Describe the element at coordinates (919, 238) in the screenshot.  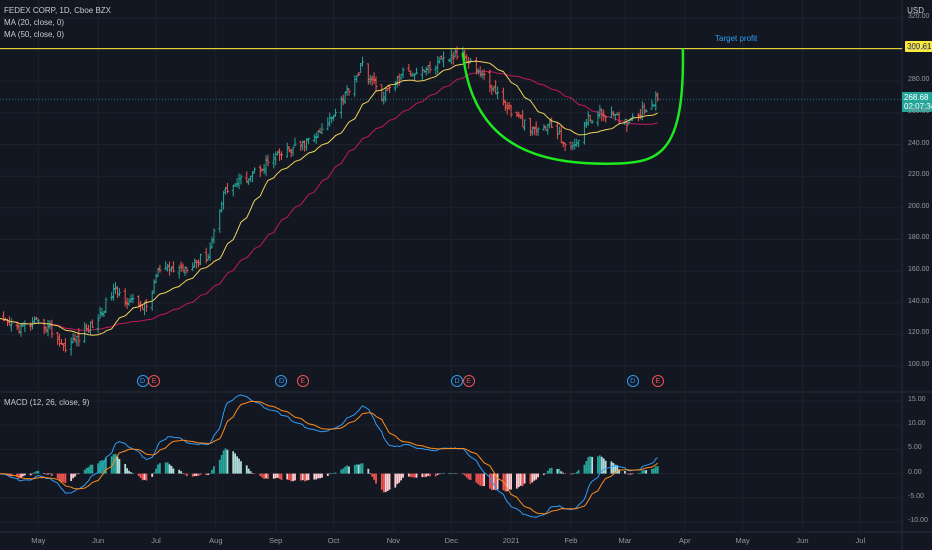
I see `price-tick-label: 180.00` at that location.